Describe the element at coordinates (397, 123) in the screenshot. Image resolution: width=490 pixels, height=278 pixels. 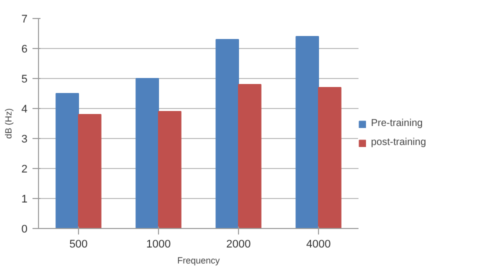
I see `legend-label: Pre-training` at that location.